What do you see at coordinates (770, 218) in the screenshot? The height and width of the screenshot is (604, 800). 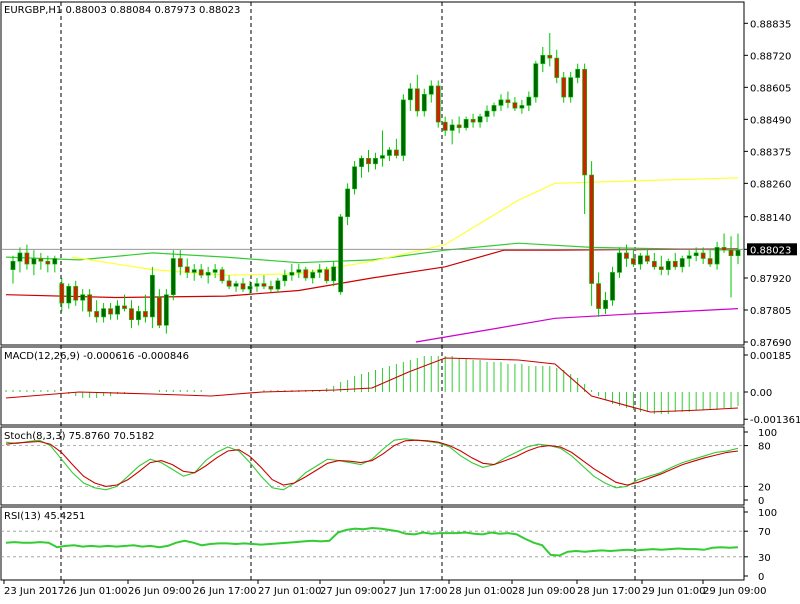 I see `price-tick-label: 0.88140` at bounding box center [770, 218].